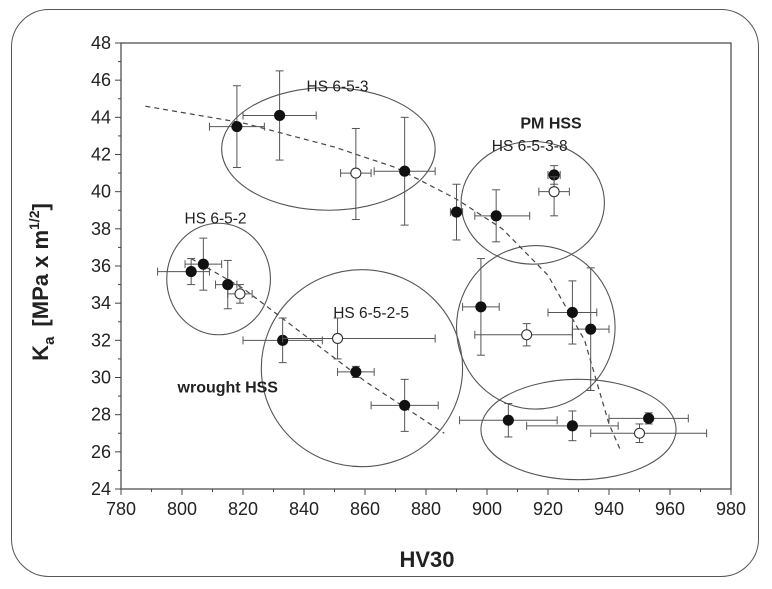 The width and height of the screenshot is (772, 589). What do you see at coordinates (101, 192) in the screenshot?
I see `y-tick-label: 40` at bounding box center [101, 192].